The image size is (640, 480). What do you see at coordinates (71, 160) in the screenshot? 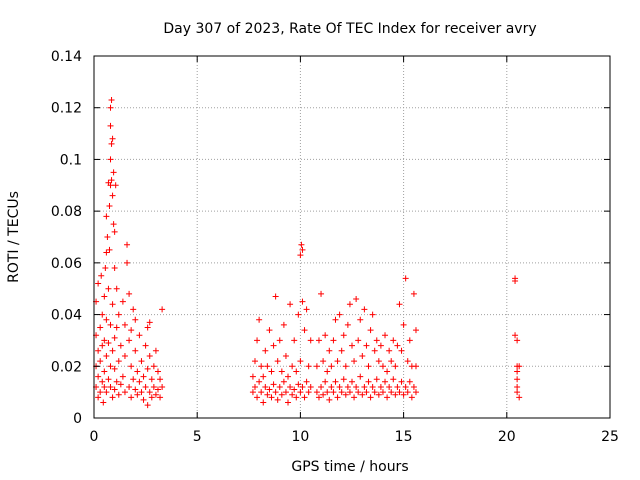
I see `y-tick-label: 0.1` at bounding box center [71, 160].